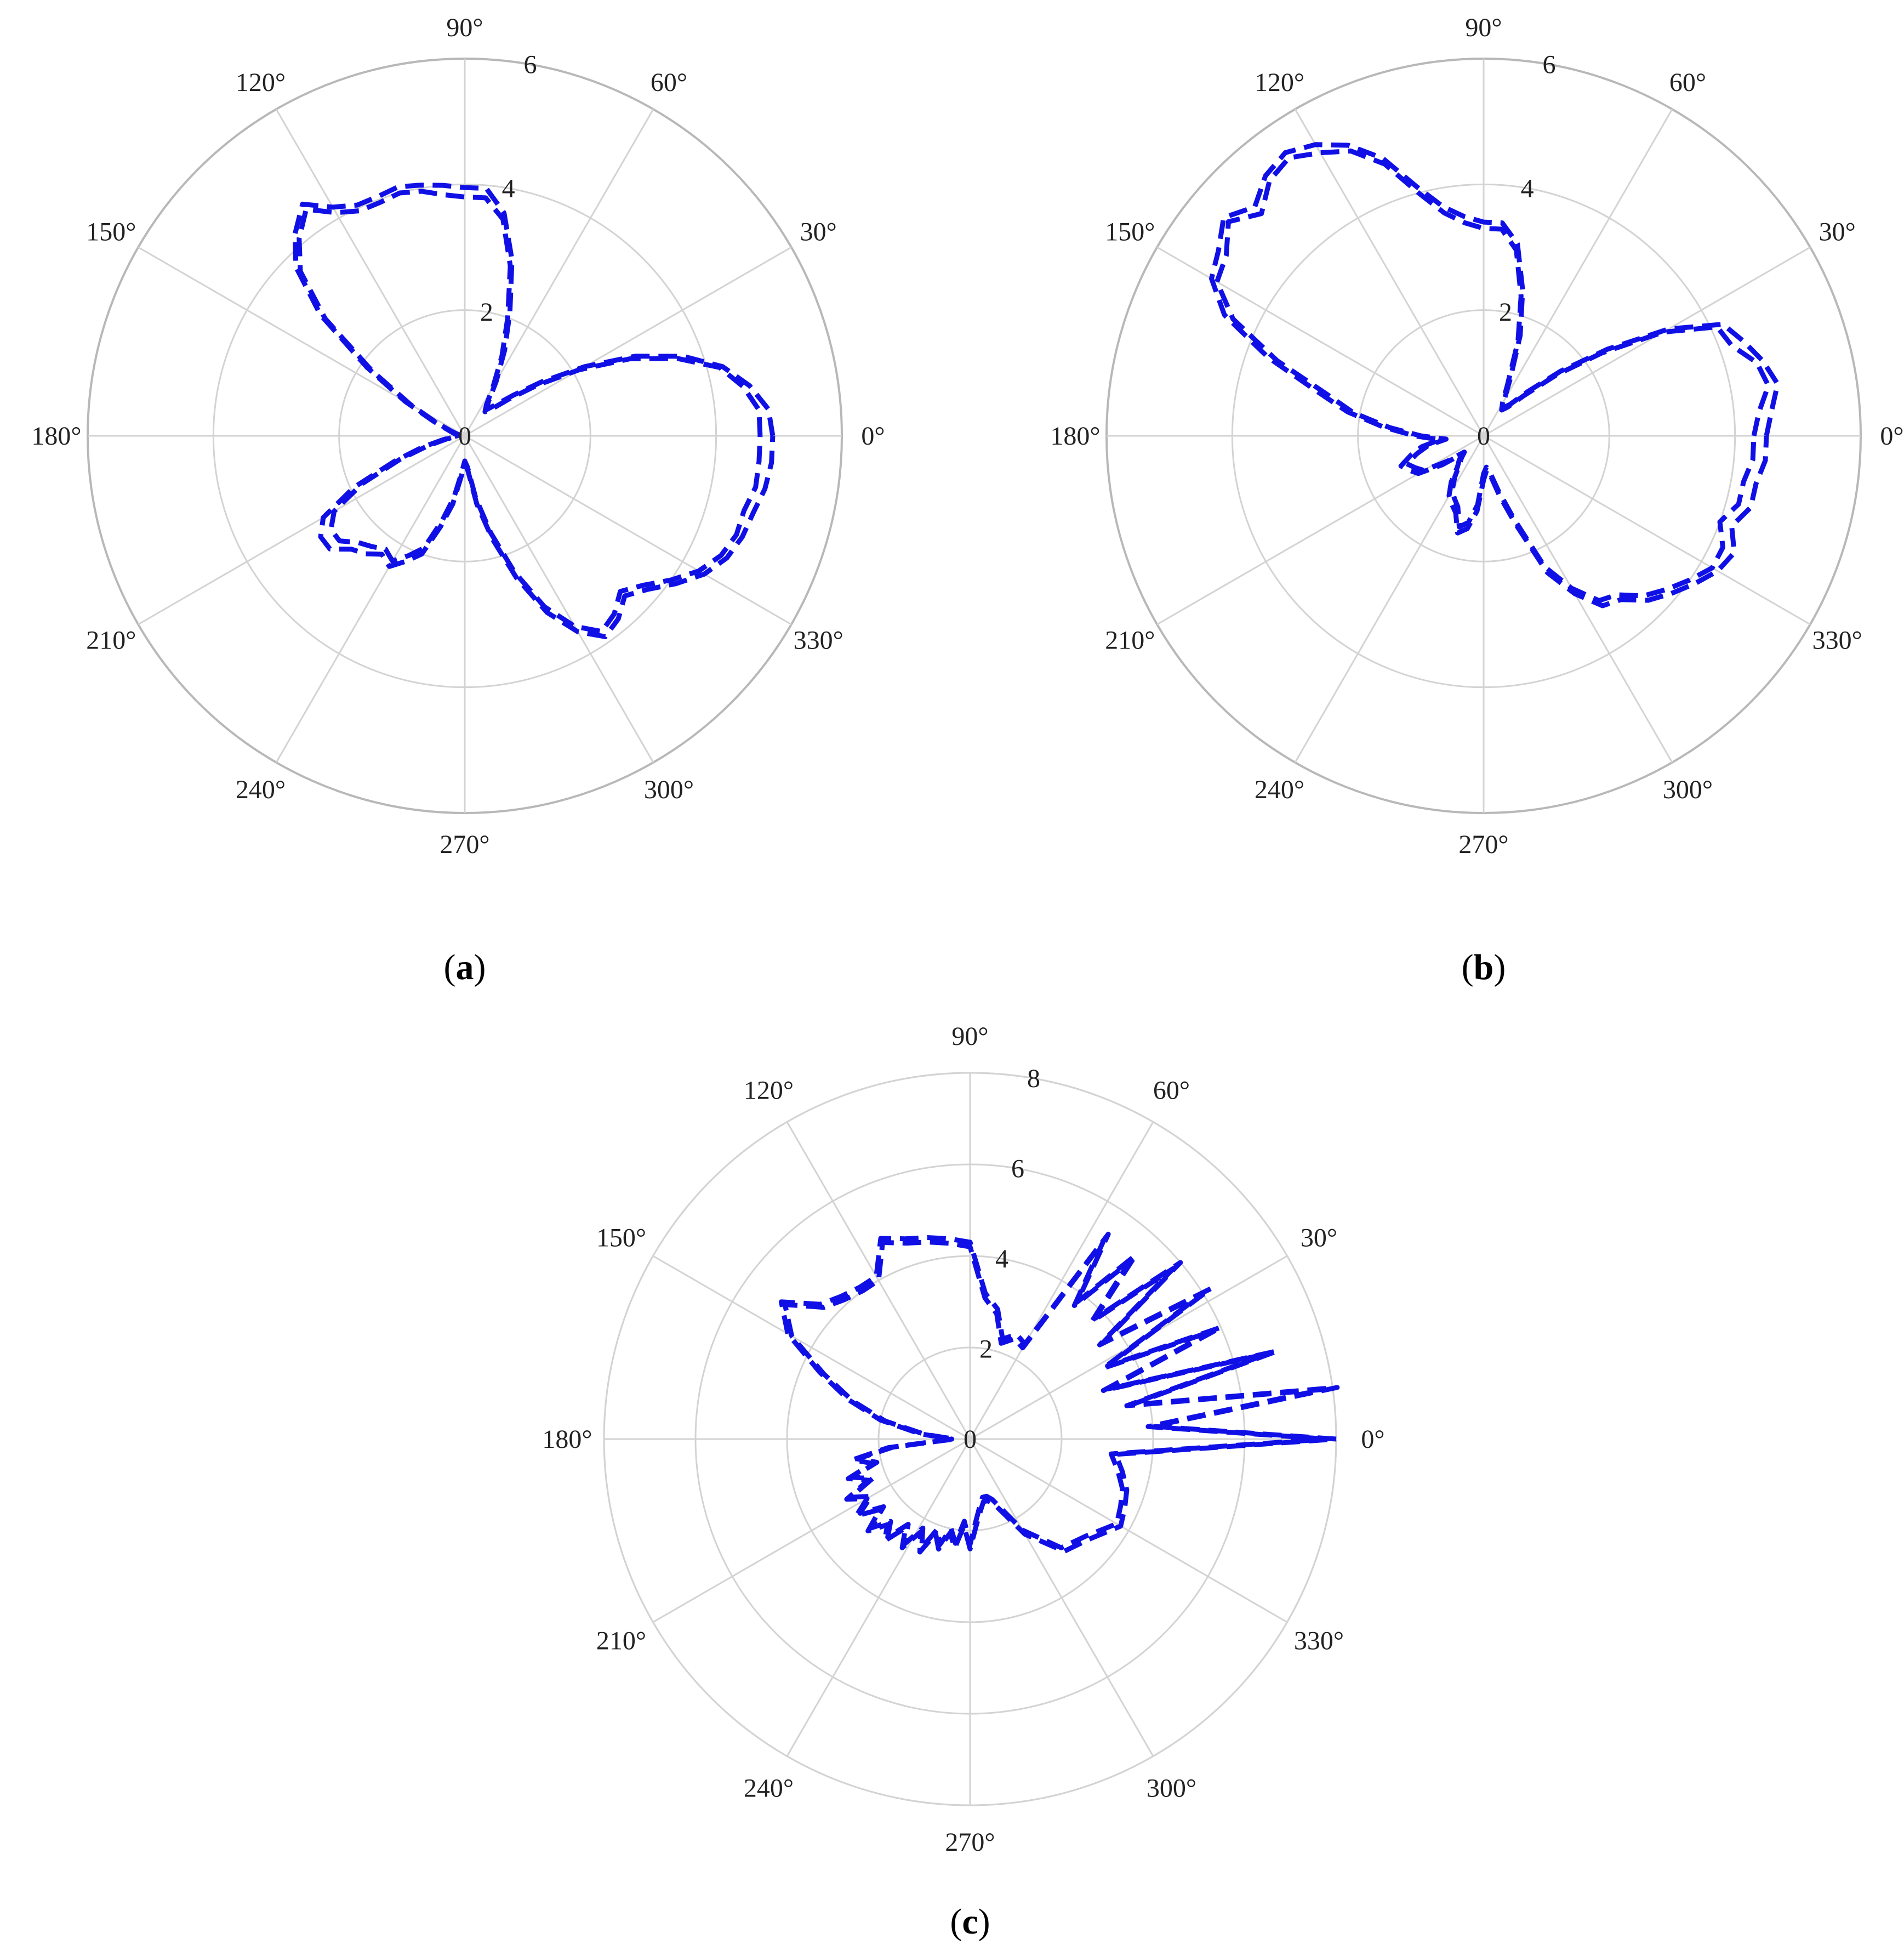  I want to click on series-group-b, so click(1494, 376).